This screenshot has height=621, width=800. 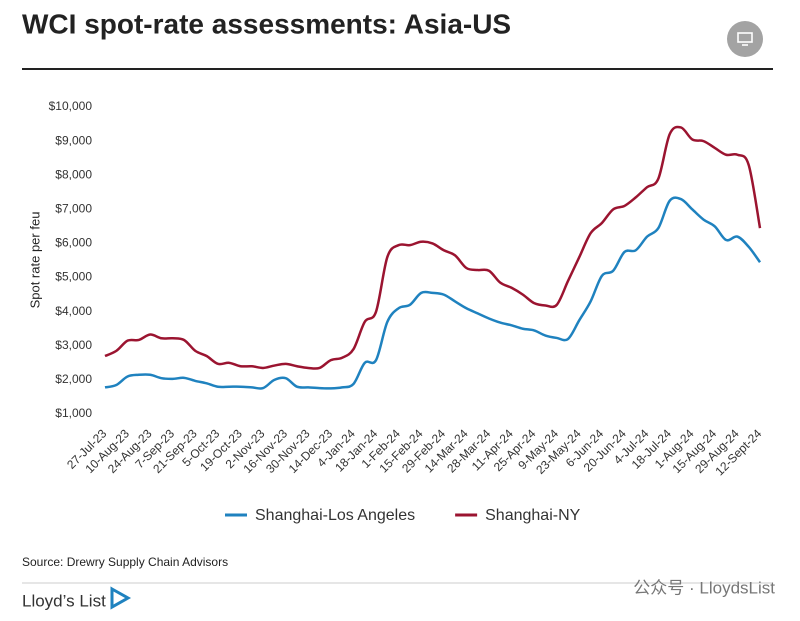 I want to click on y-tick-label: $2,000, so click(x=73, y=379).